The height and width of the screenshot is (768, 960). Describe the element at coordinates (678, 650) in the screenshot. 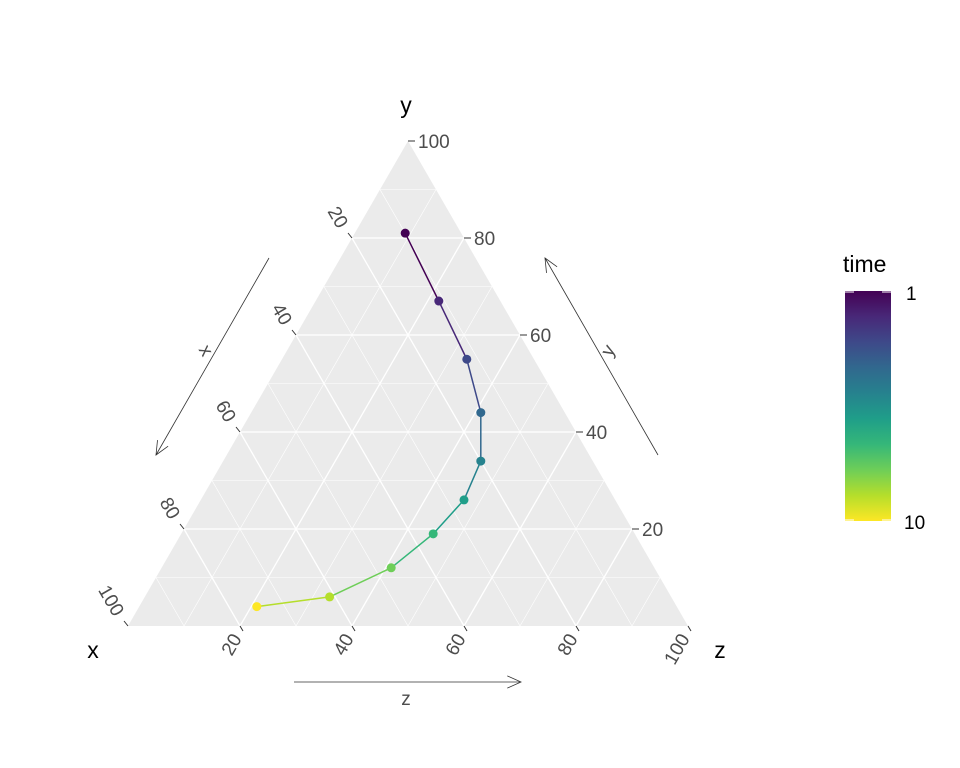

I see `tick-label-z-100: 100` at that location.